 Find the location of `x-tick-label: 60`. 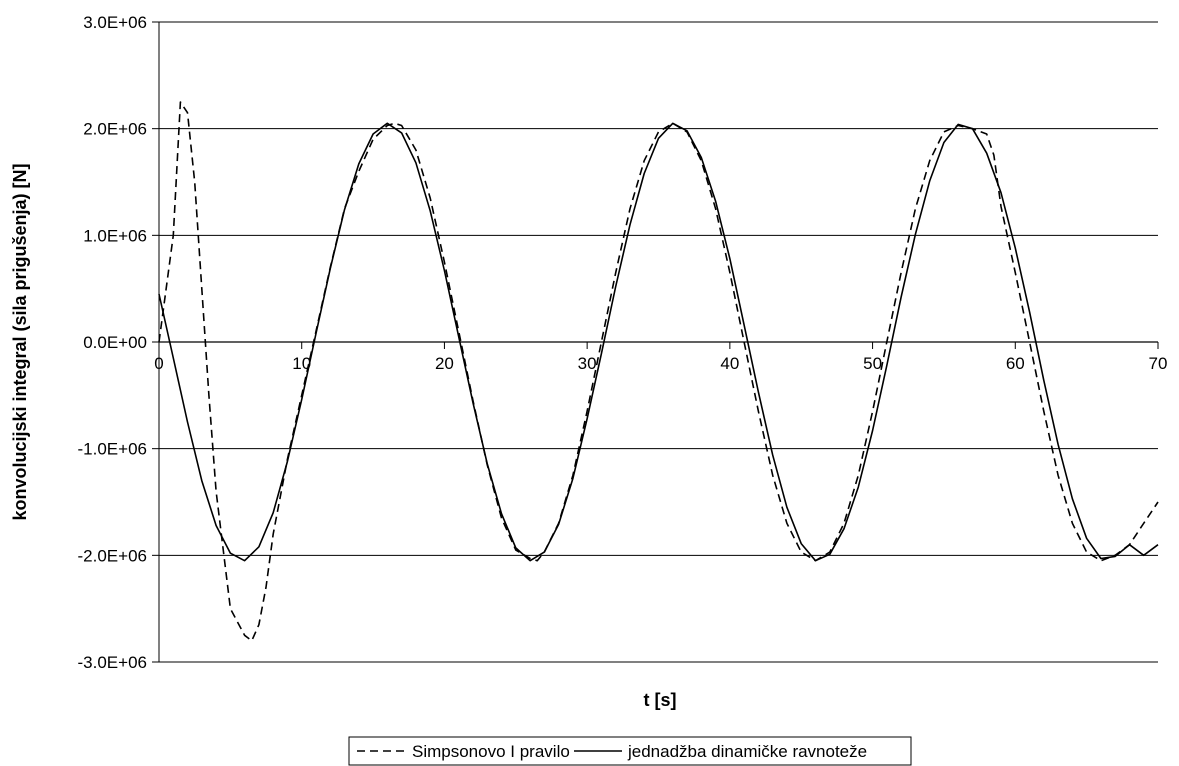

x-tick-label: 60 is located at coordinates (1015, 363).